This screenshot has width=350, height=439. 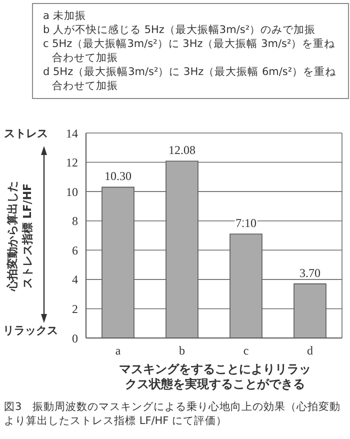 What do you see at coordinates (26, 133) in the screenshot?
I see `text: ストレス` at bounding box center [26, 133].